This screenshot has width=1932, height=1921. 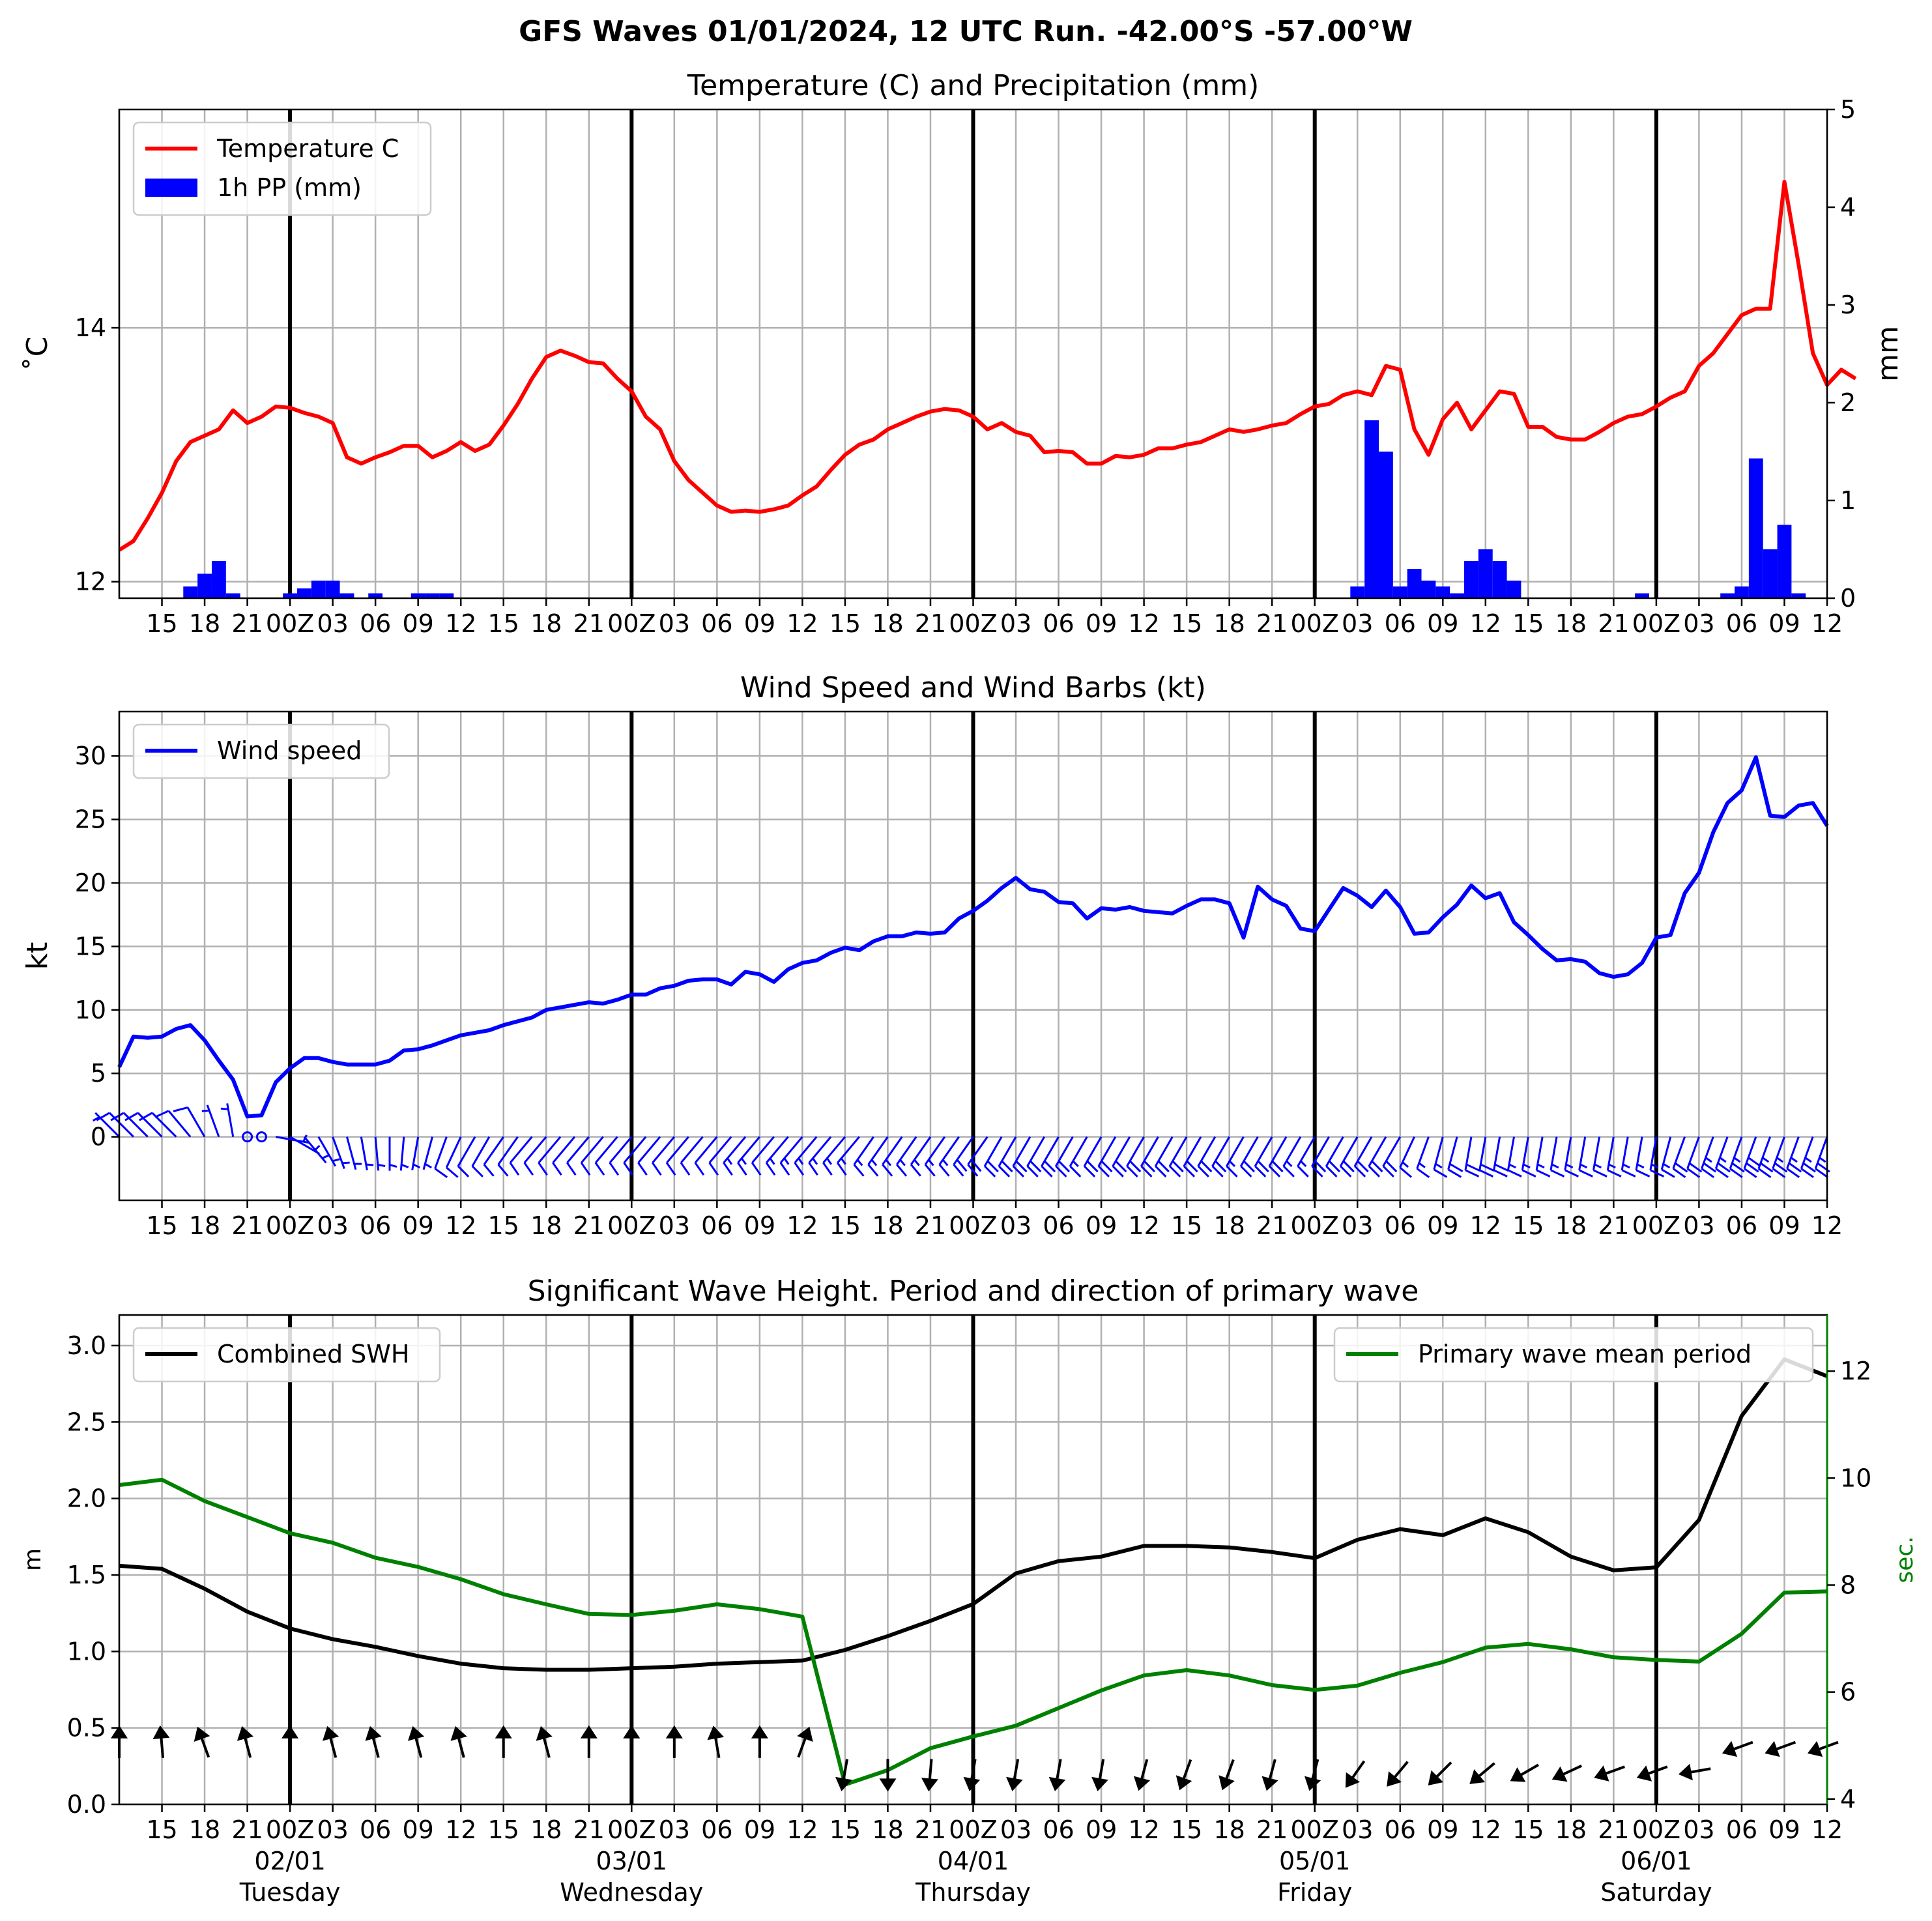 What do you see at coordinates (973, 1892) in the screenshot?
I see `day-weekday-label: Thursday` at bounding box center [973, 1892].